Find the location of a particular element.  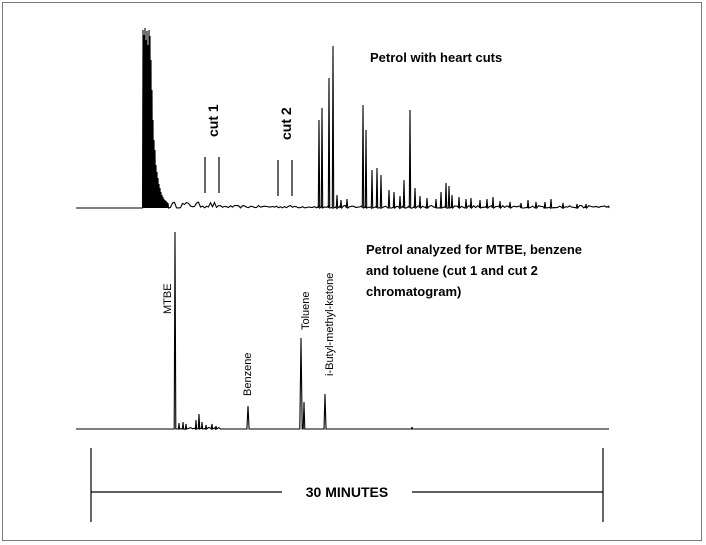

time-scale-label: 30 MINUTES is located at coordinates (347, 492).